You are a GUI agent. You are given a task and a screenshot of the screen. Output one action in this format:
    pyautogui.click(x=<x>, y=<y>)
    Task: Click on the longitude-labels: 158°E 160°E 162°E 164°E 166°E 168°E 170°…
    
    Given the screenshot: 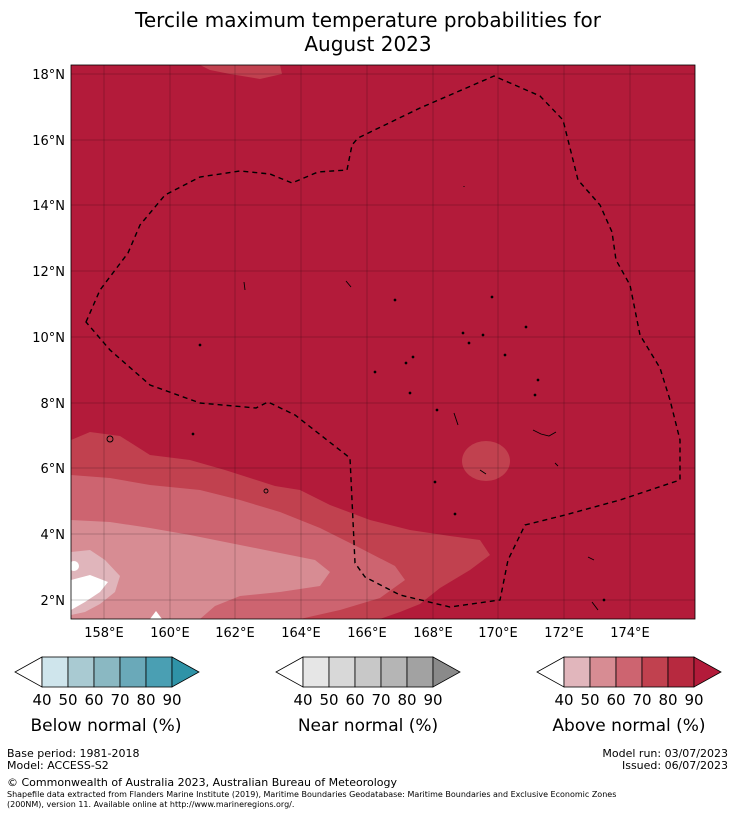 What is the action you would take?
    pyautogui.click(x=367, y=633)
    